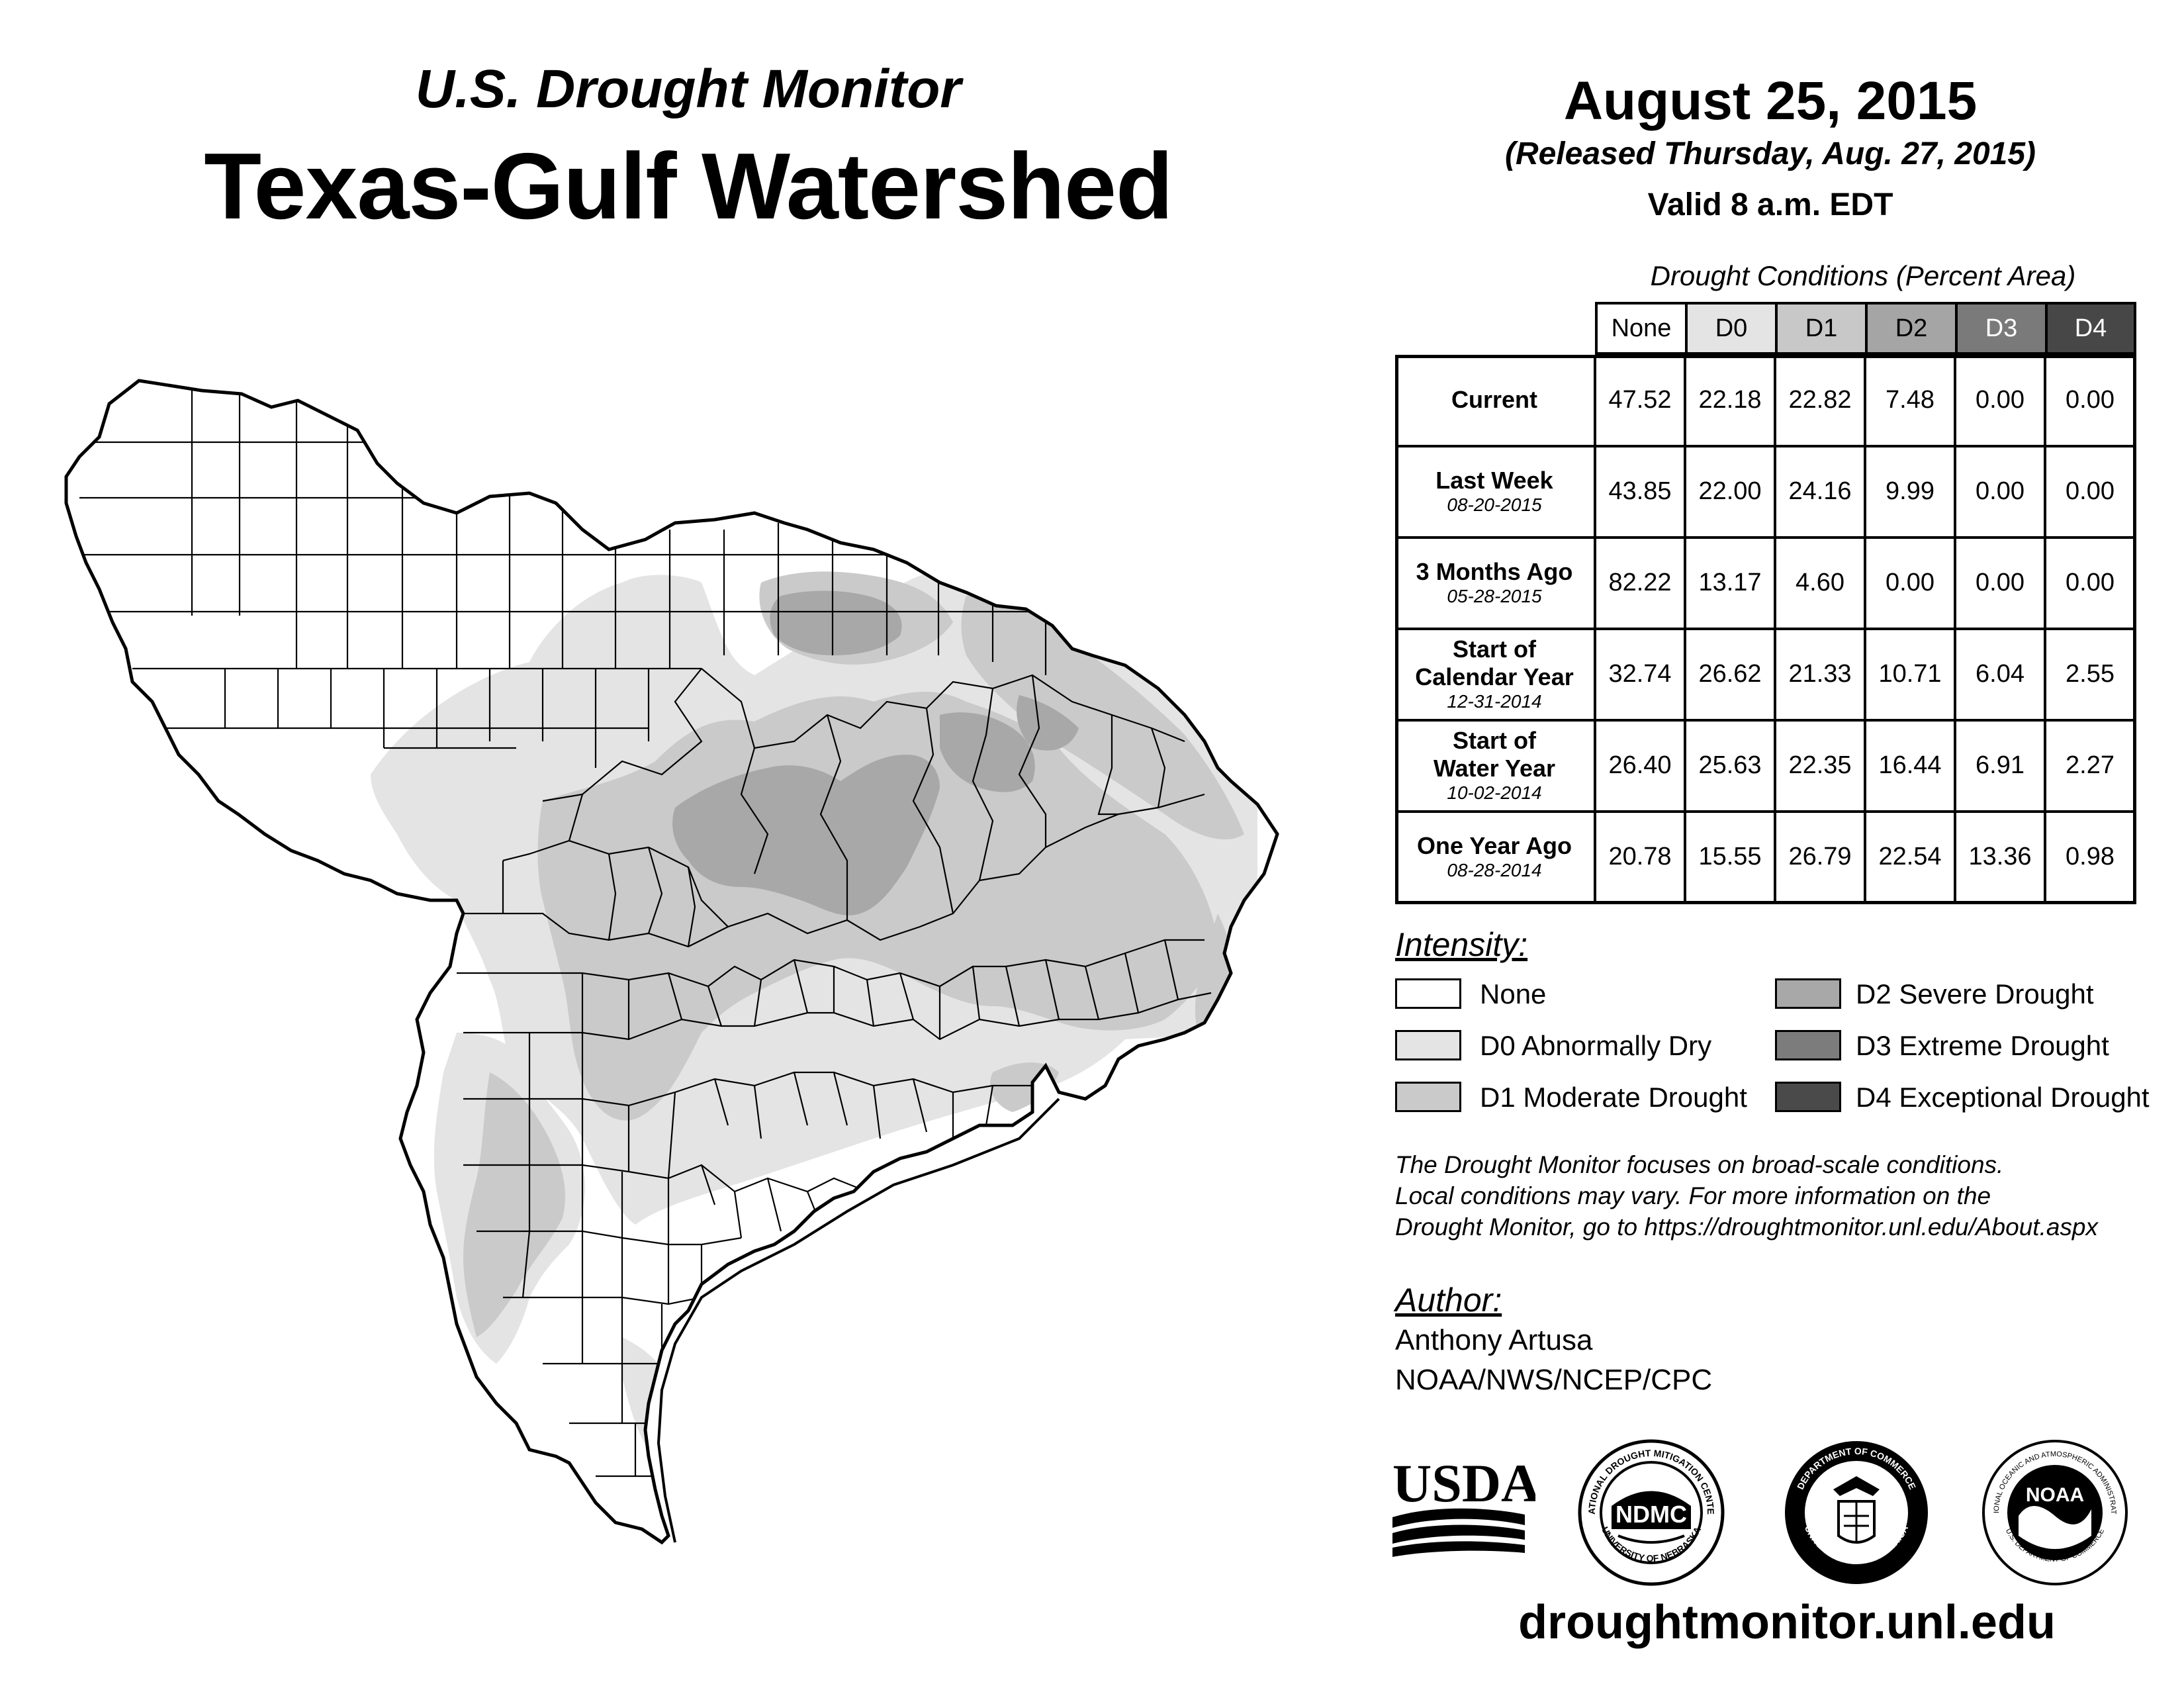 The height and width of the screenshot is (1688, 2184). Describe the element at coordinates (2000, 856) in the screenshot. I see `value-d3: 13.36` at that location.